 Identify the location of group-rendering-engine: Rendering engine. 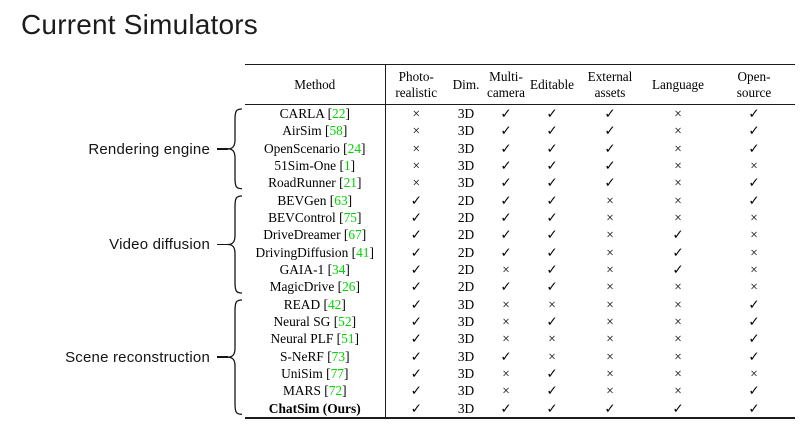
(121, 149).